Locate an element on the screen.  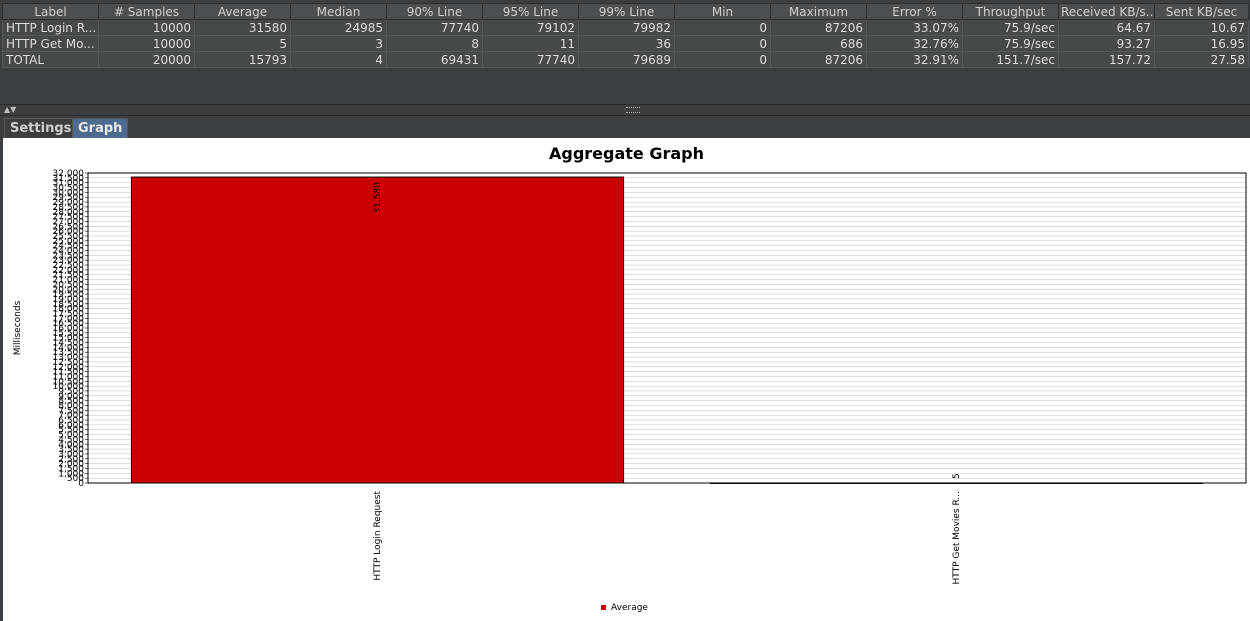
y-tick-label: 24,000 is located at coordinates (69, 252).